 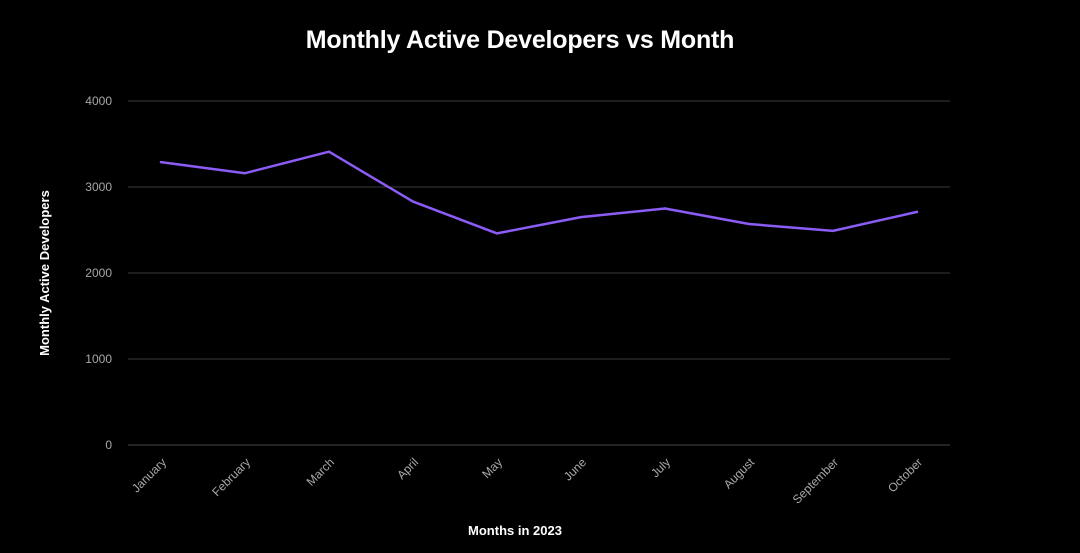 I want to click on x-tick-label-january: January, so click(x=149, y=475).